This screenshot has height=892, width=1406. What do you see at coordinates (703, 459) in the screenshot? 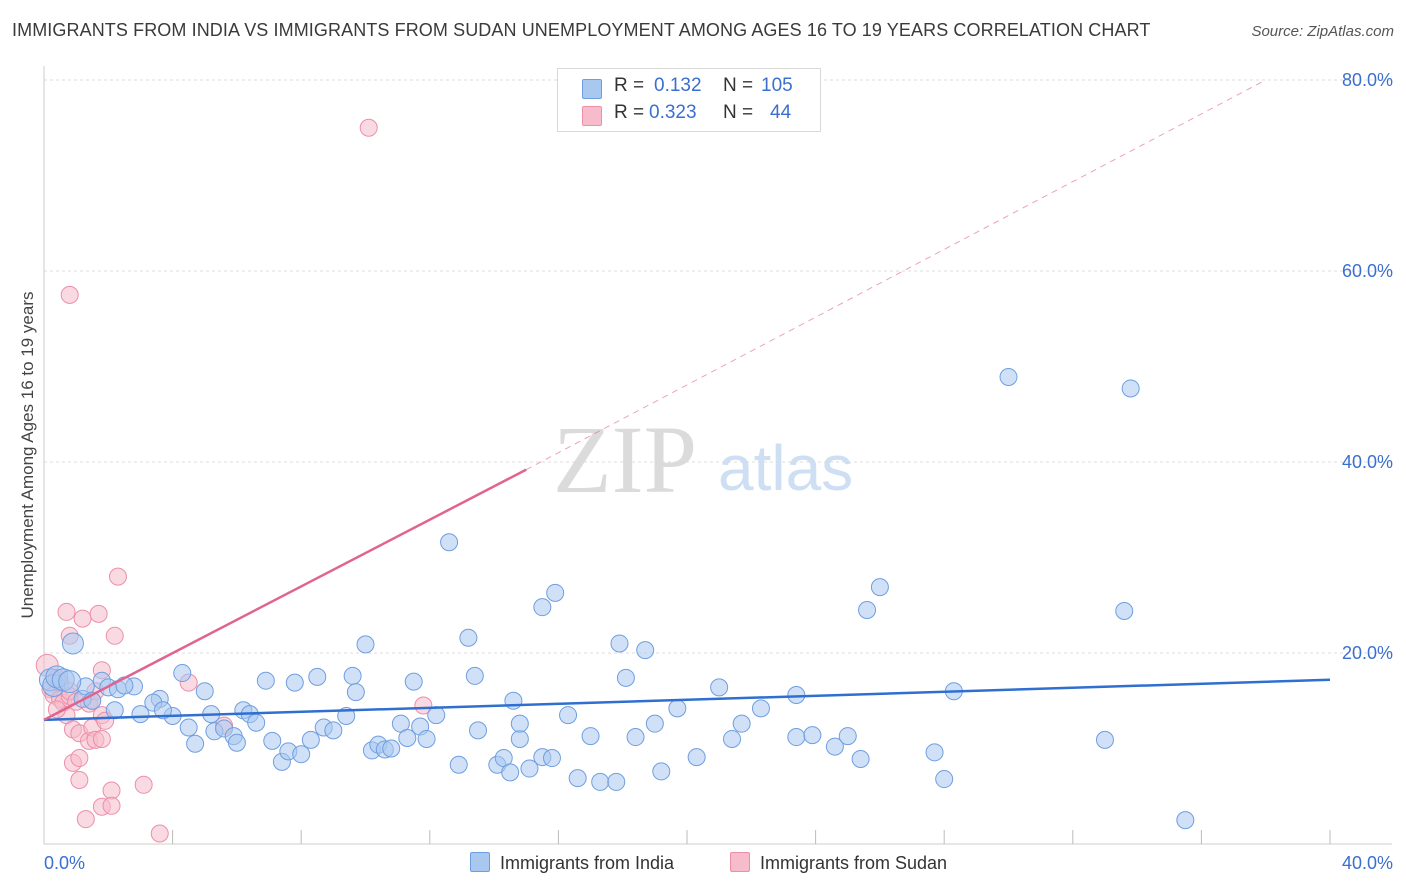
I see `watermark: ZIP atlas` at bounding box center [703, 459].